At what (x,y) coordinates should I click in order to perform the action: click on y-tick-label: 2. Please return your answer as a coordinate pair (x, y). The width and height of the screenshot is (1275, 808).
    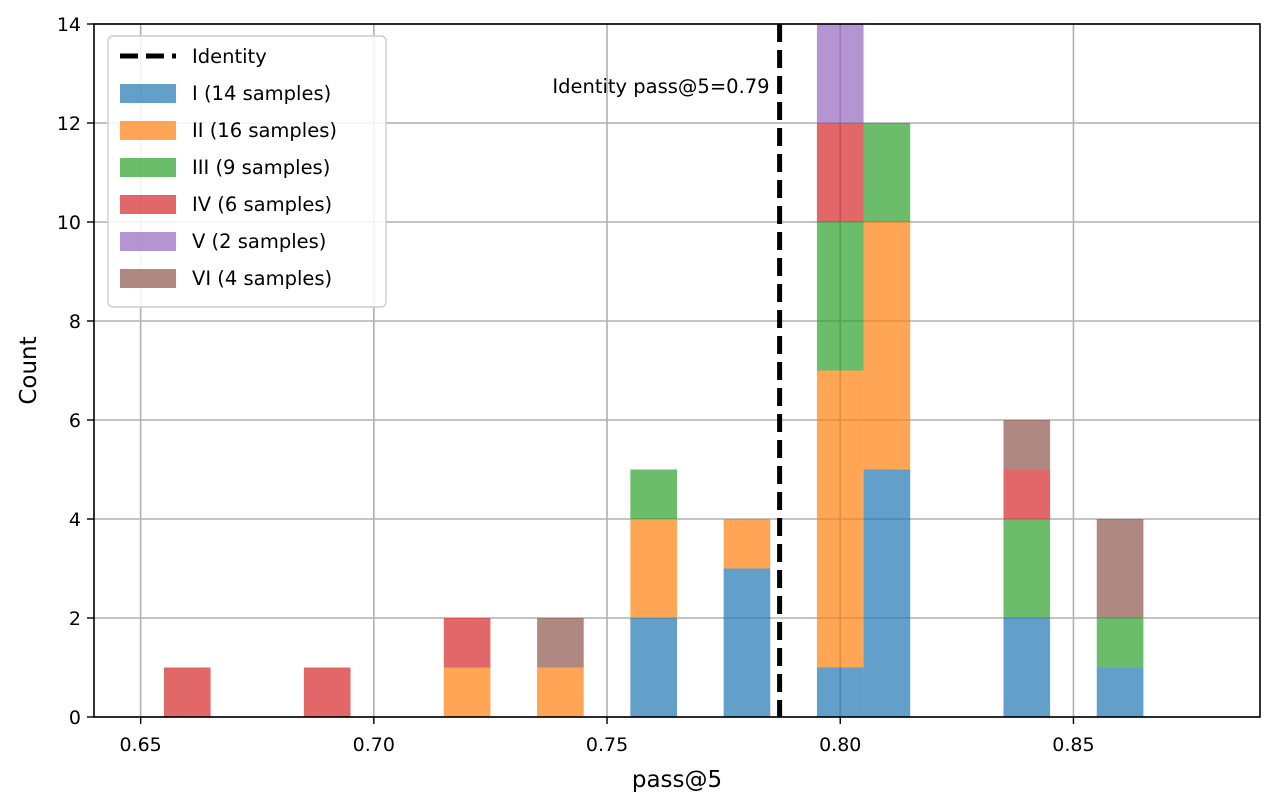
    Looking at the image, I should click on (75, 619).